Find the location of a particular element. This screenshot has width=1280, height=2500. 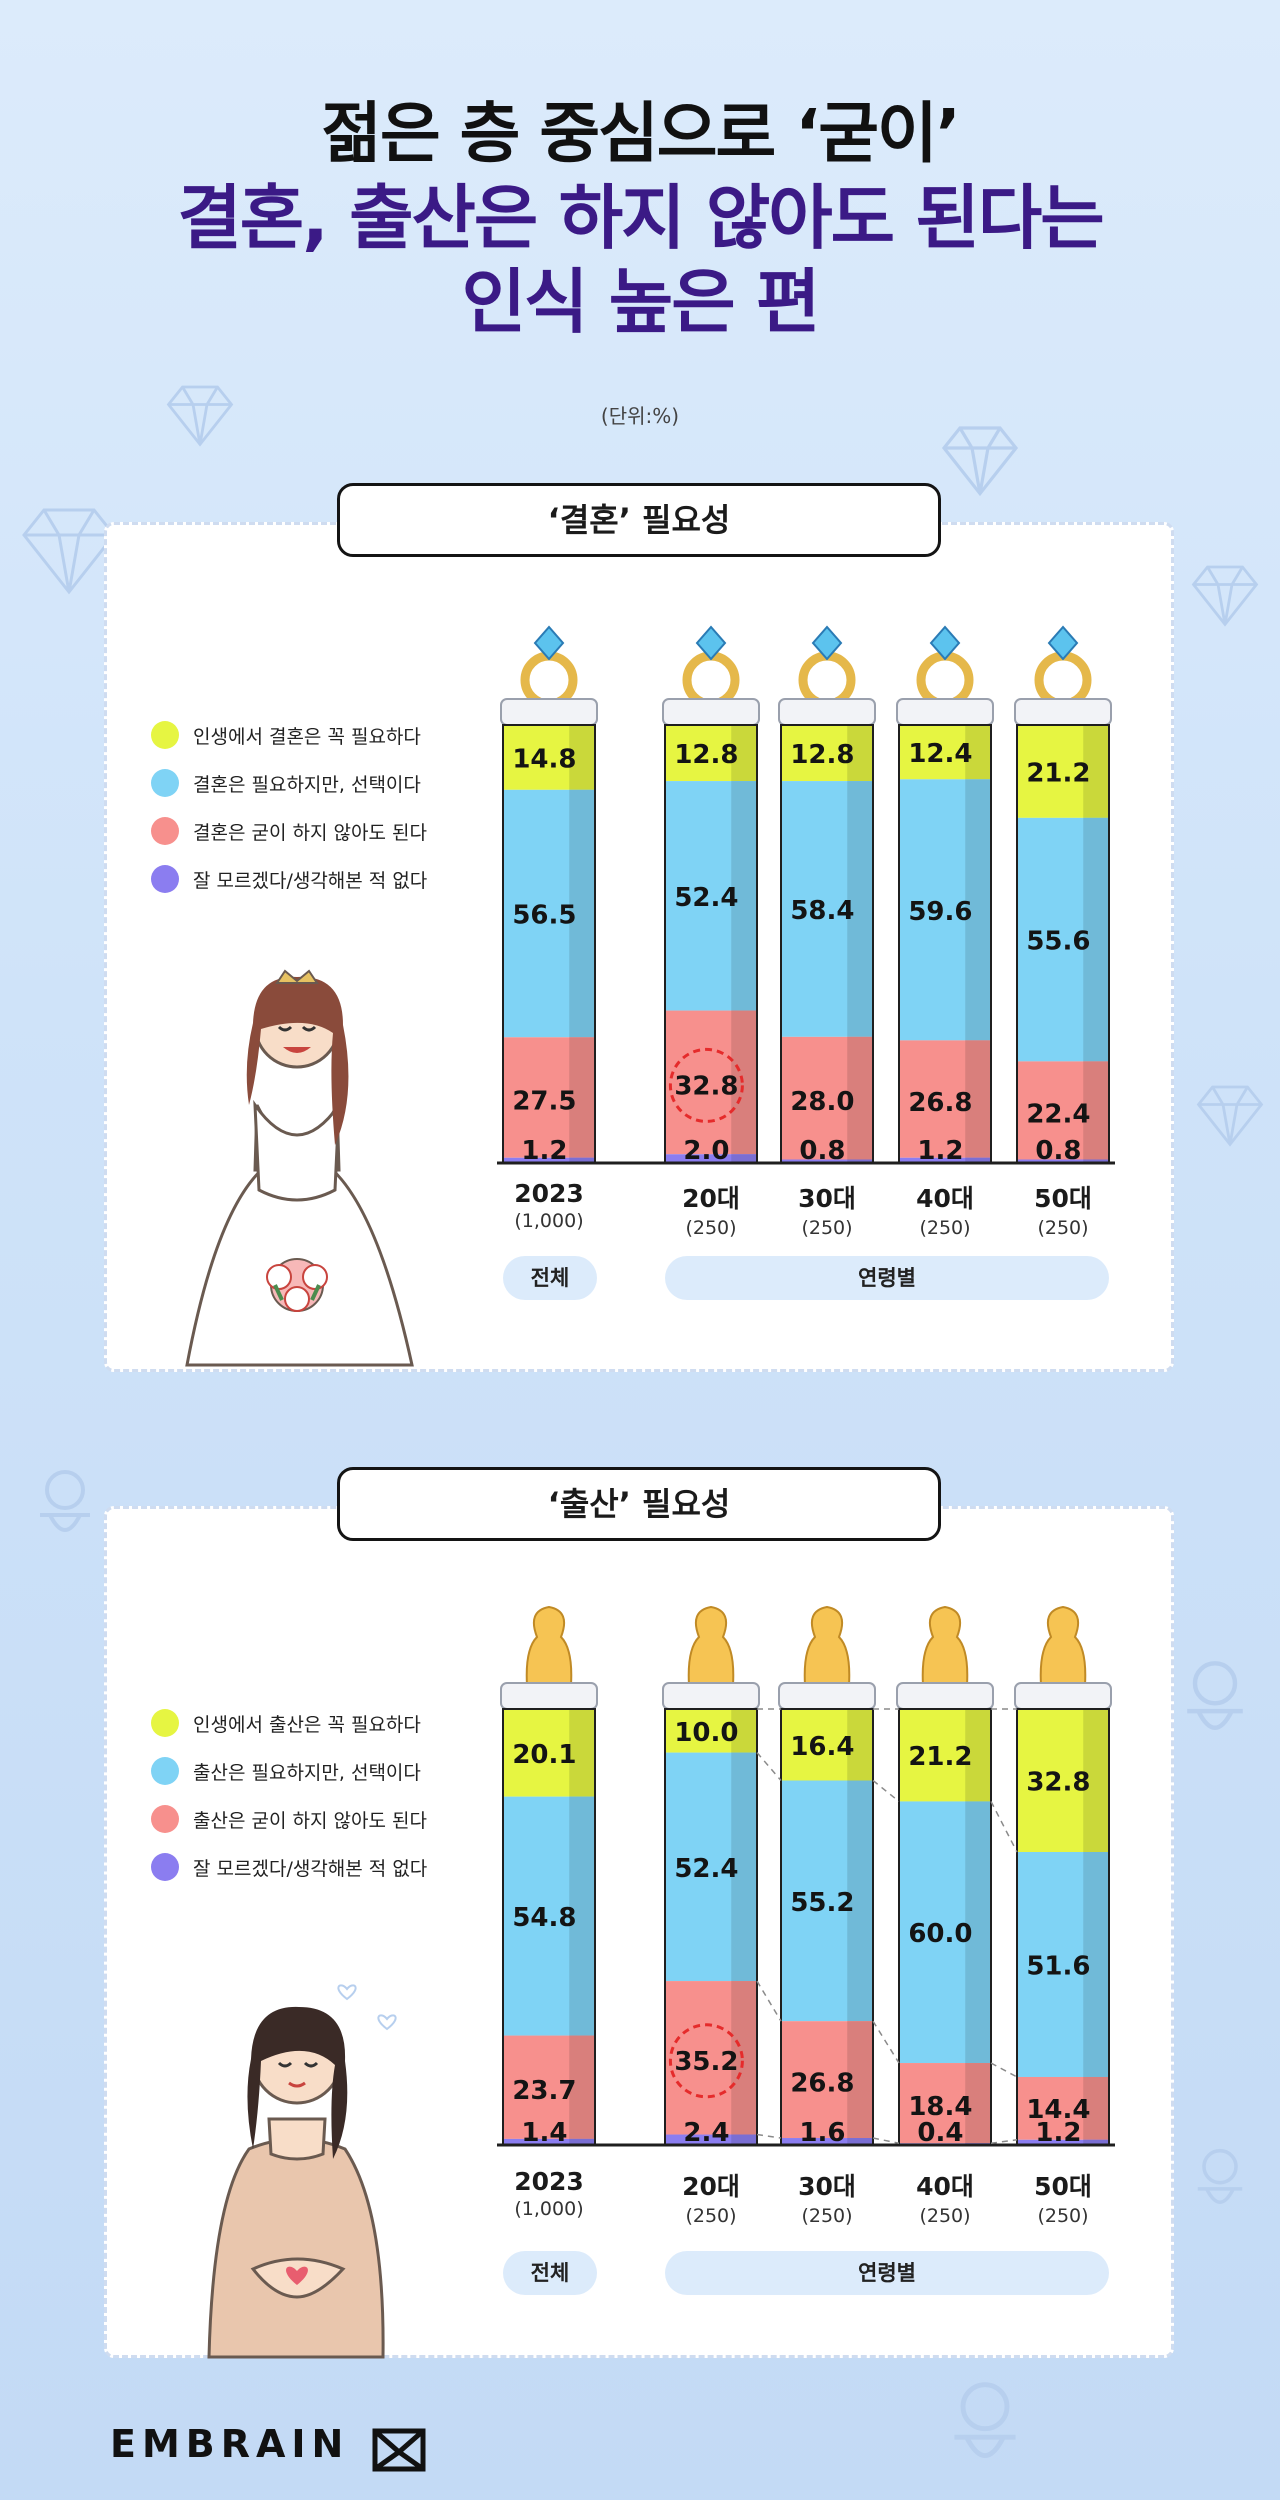

legend-label: 잘 모르겠다/생각해본 적 없다 is located at coordinates (310, 880).